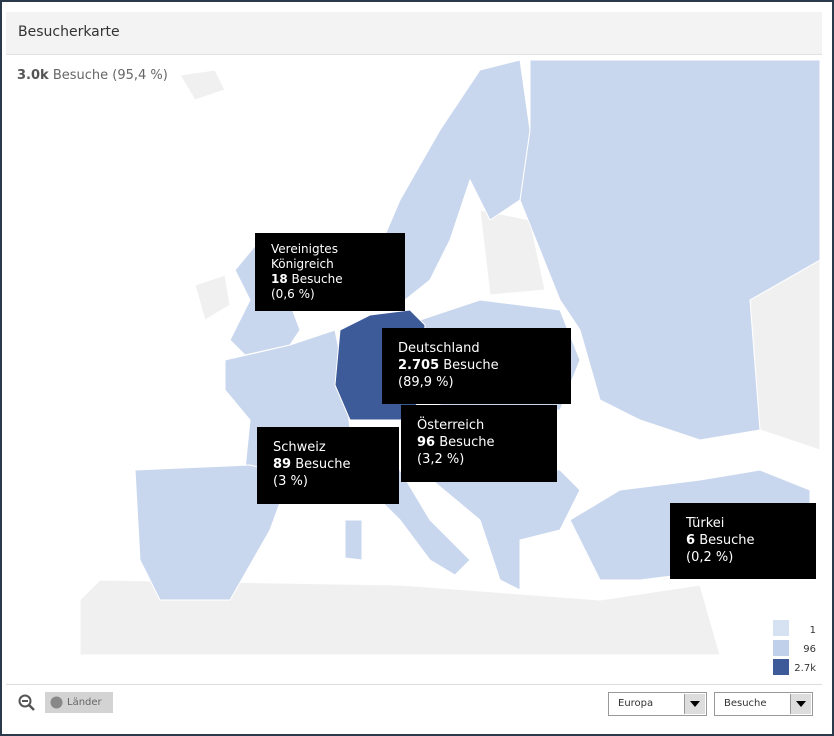 This screenshot has width=834, height=736. What do you see at coordinates (812, 630) in the screenshot?
I see `legend-label: 1` at bounding box center [812, 630].